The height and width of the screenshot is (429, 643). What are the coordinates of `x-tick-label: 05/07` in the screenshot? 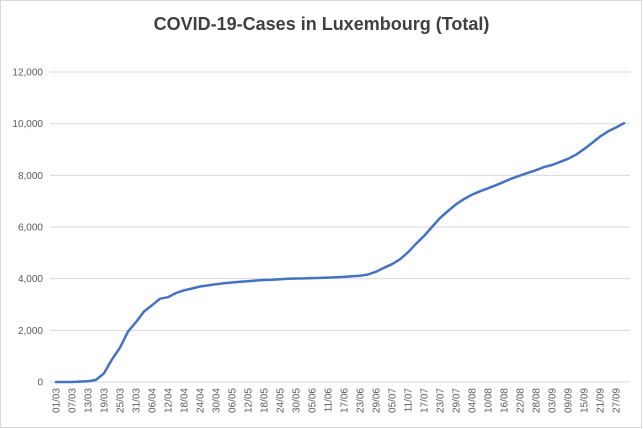 It's located at (393, 400).